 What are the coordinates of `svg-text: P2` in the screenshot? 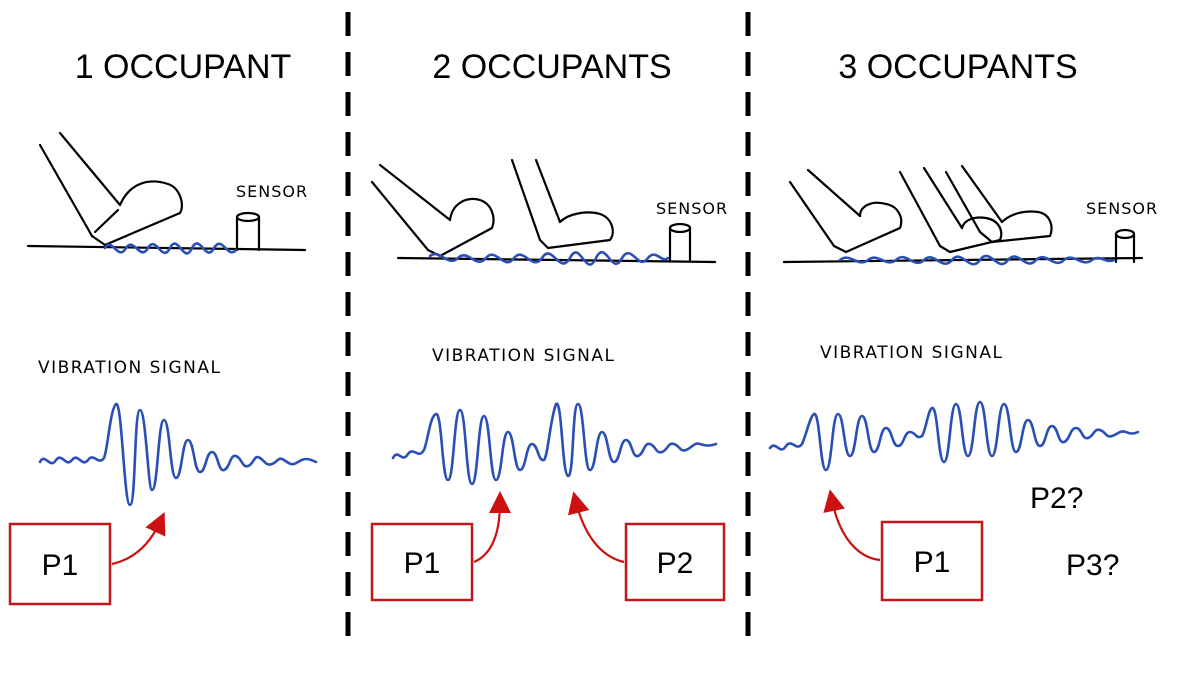 It's located at (675, 563).